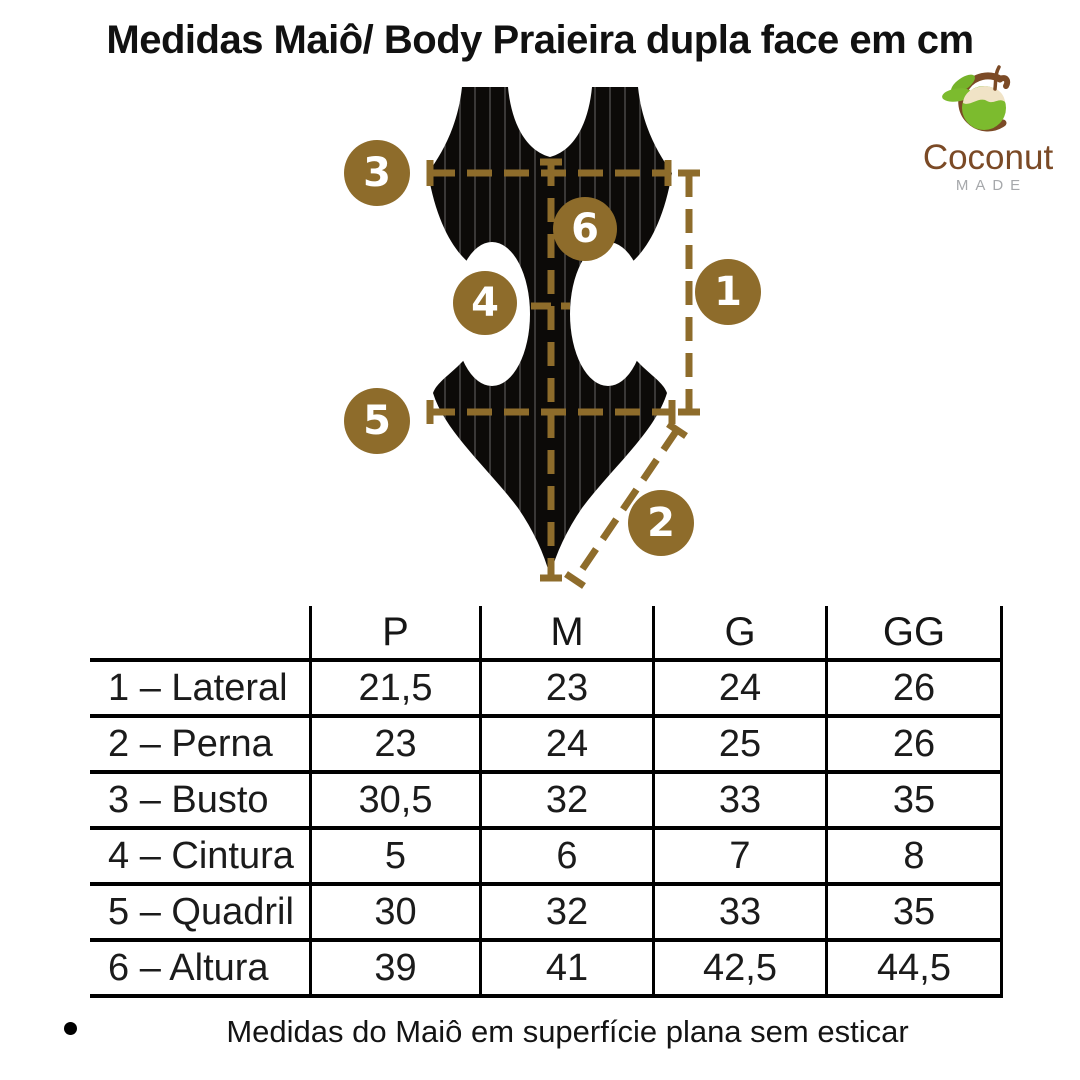  Describe the element at coordinates (568, 970) in the screenshot. I see `table-cell: 41` at that location.